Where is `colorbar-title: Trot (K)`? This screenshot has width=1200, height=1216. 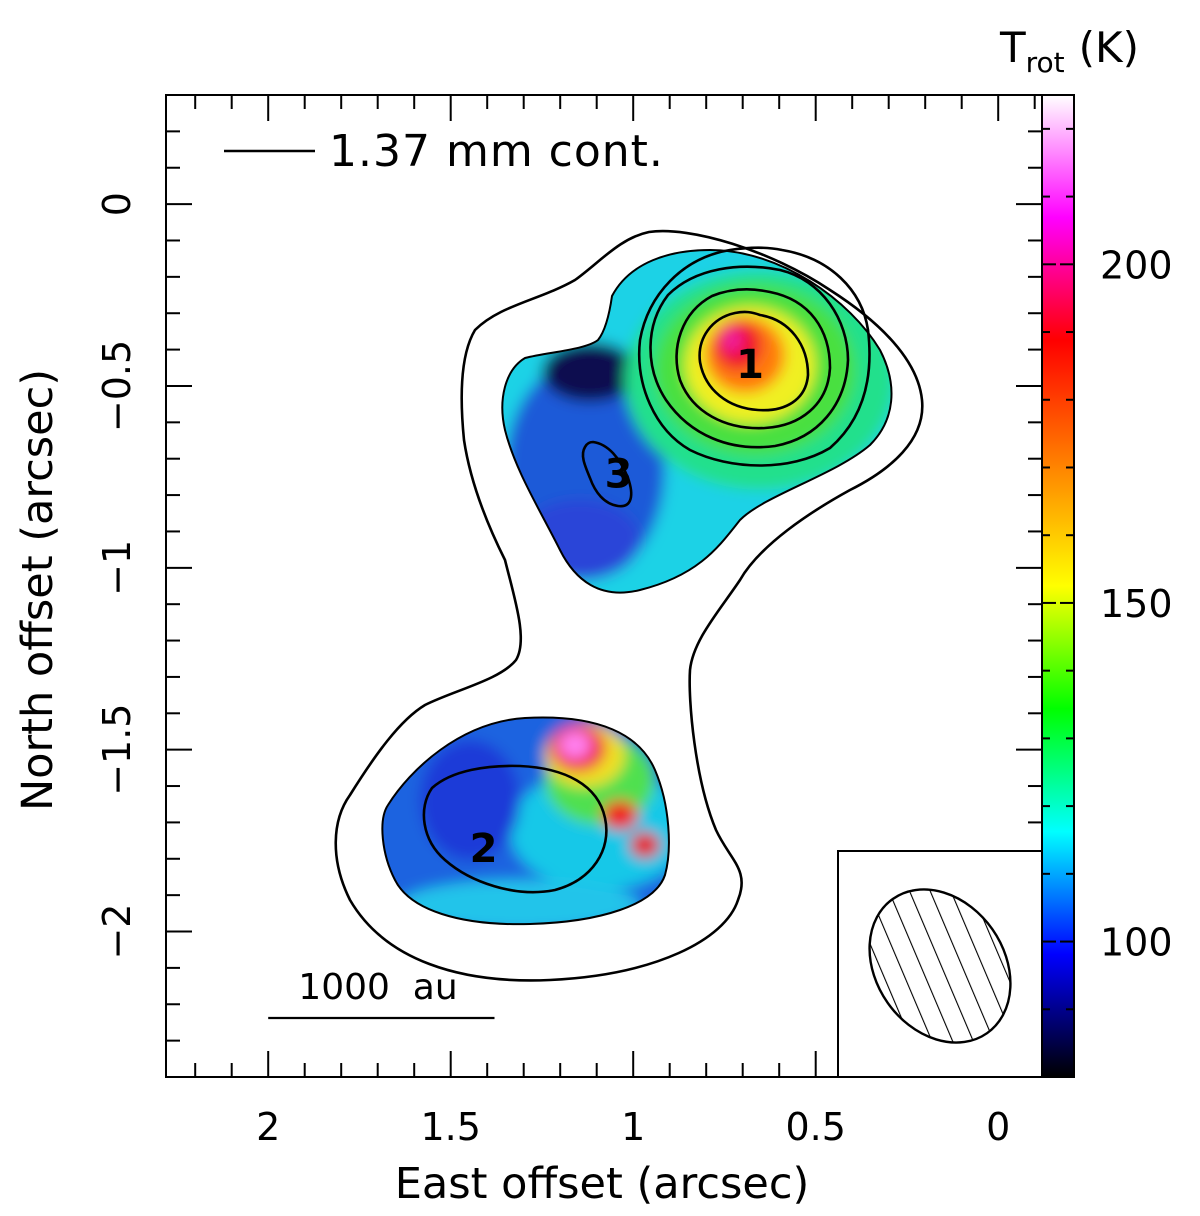 colorbar-title: Trot (K) is located at coordinates (1069, 51).